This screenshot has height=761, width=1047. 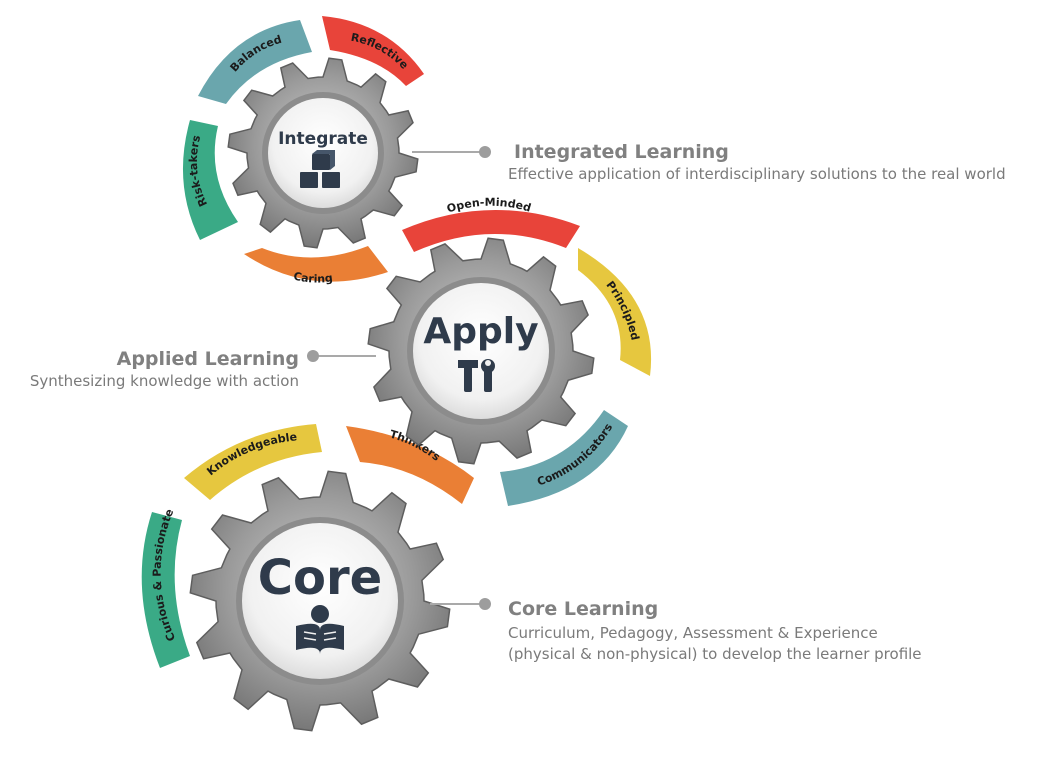 I want to click on applied-learning-text: Synthesizing knowledge with action, so click(x=164, y=381).